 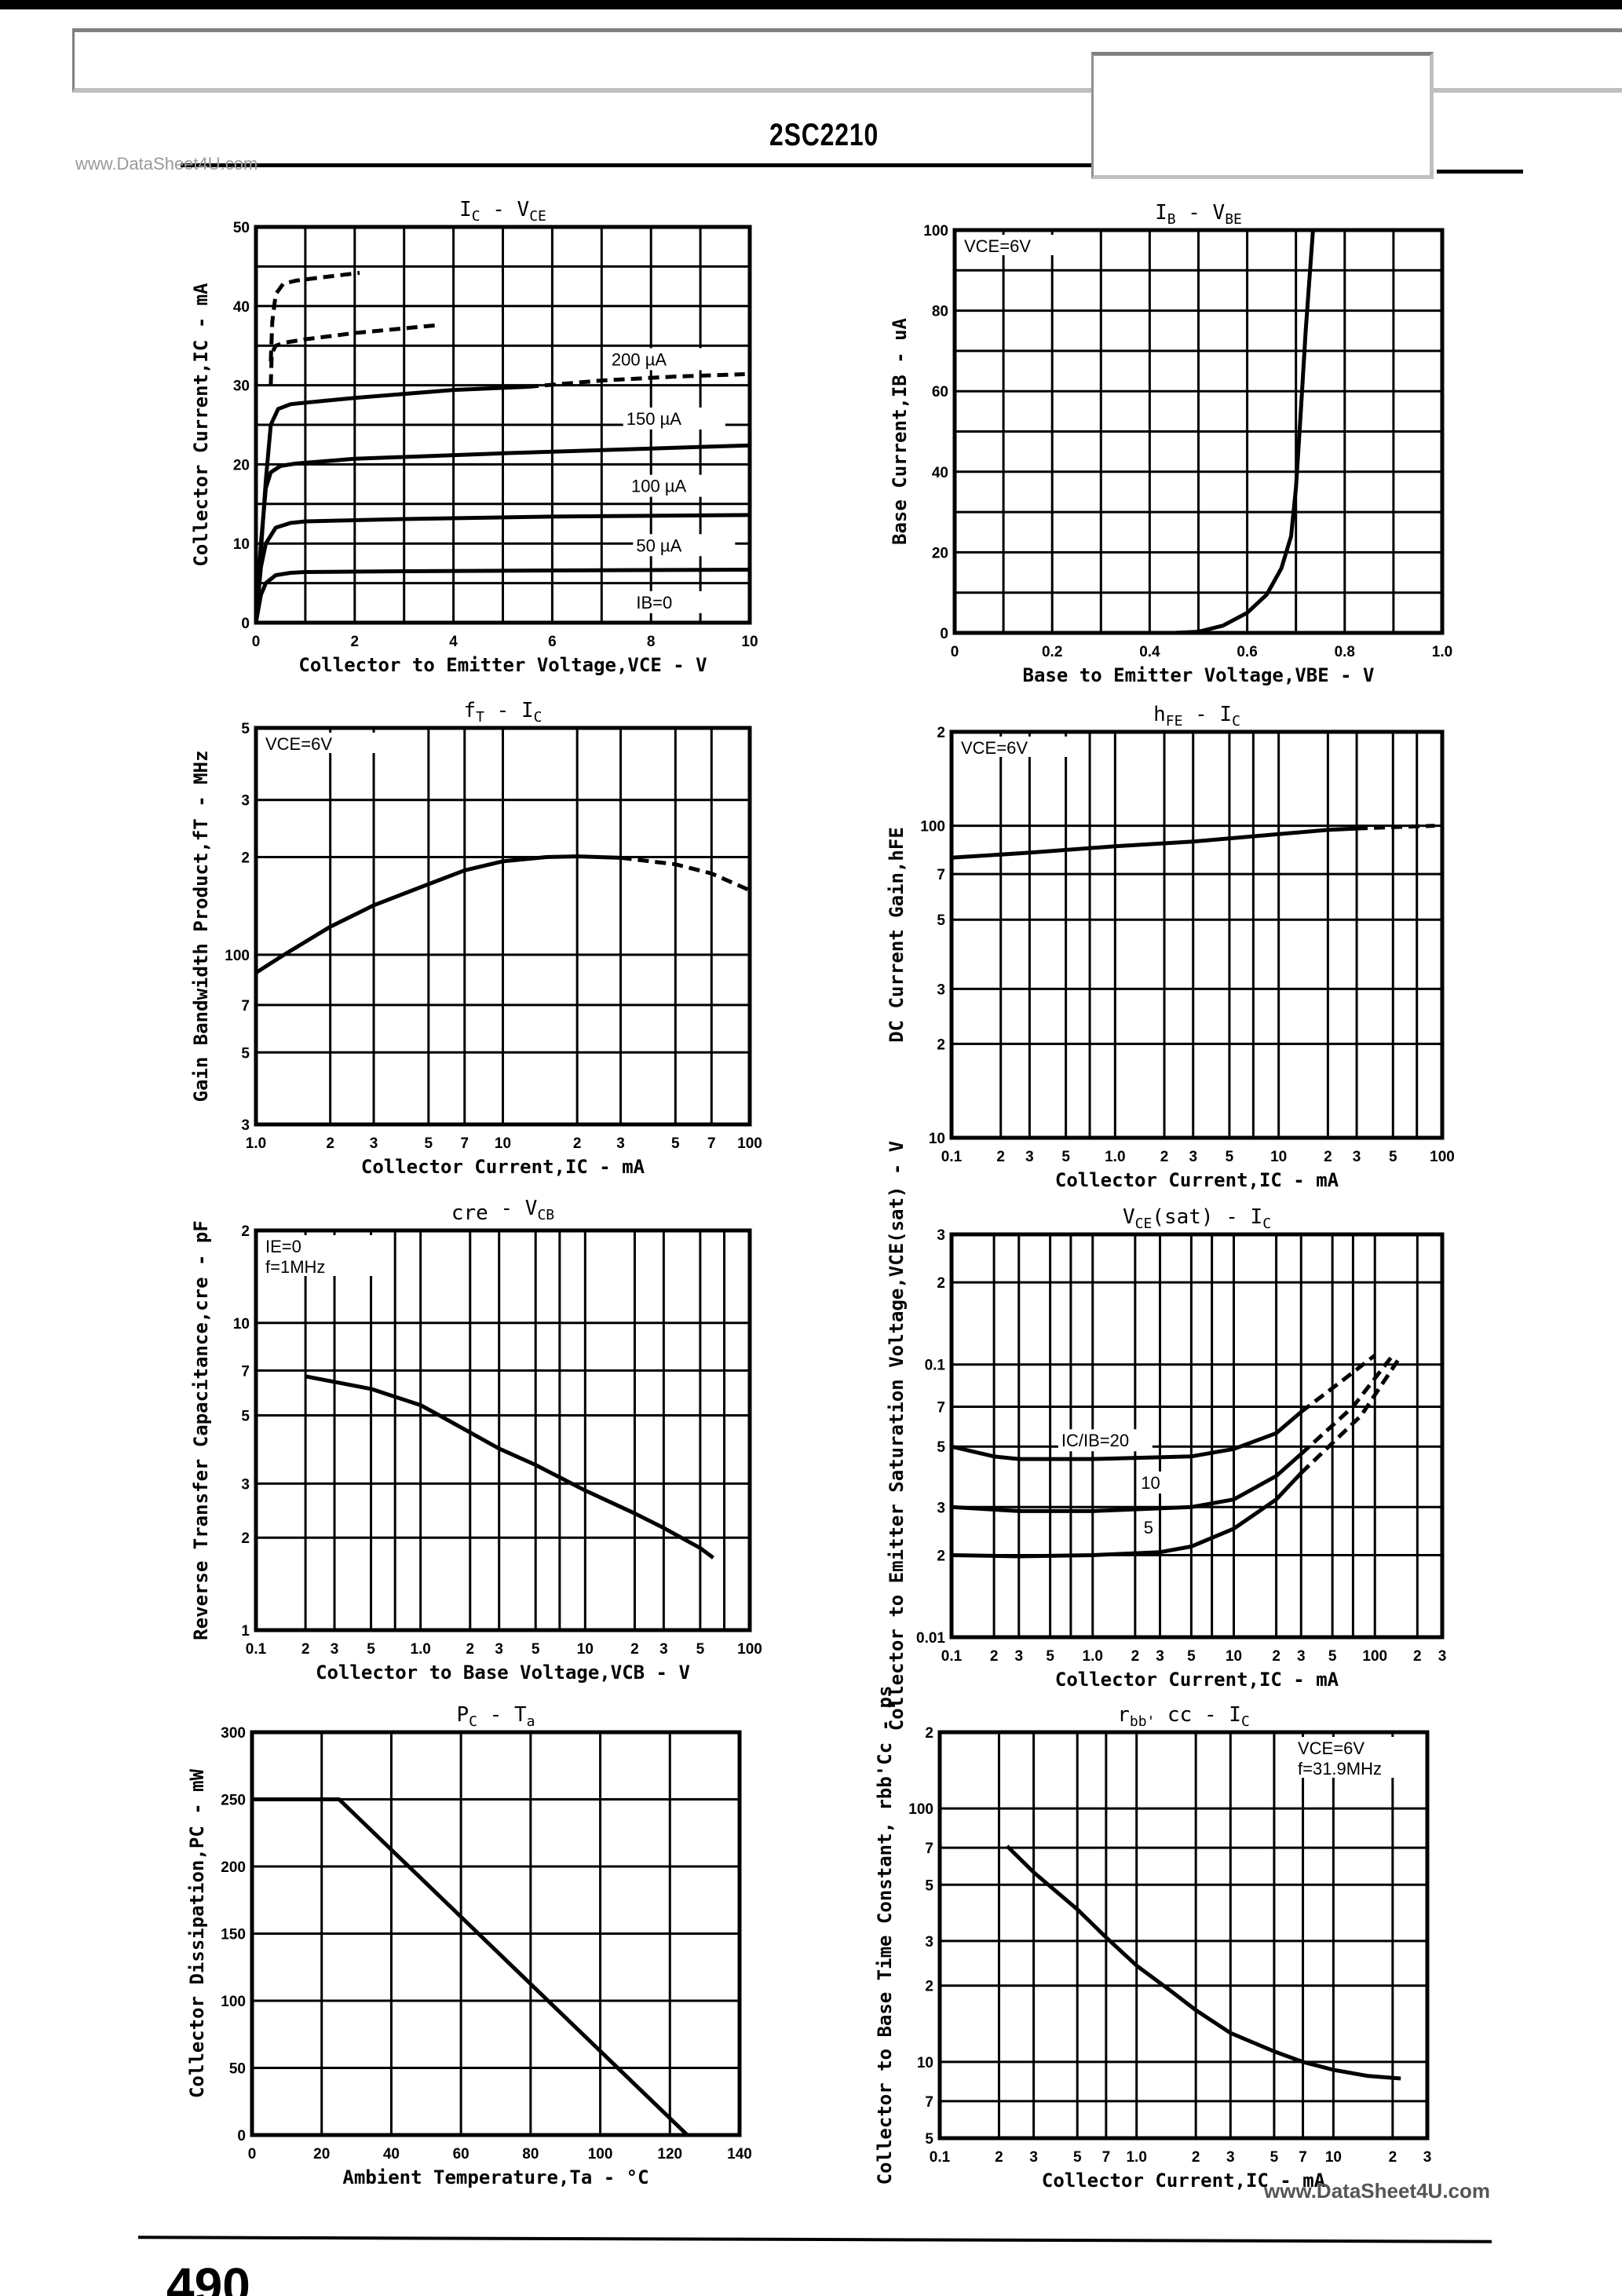 I want to click on y-tick-label: 100, so click(x=920, y=1810).